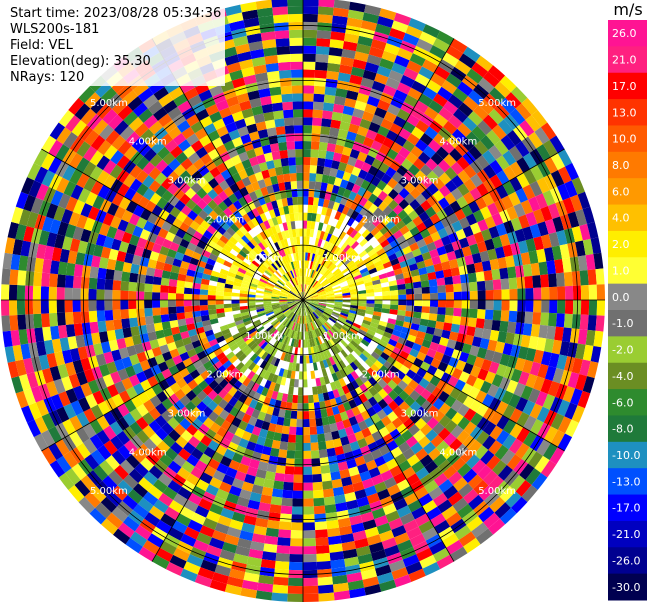 The image size is (647, 607). What do you see at coordinates (41, 45) in the screenshot?
I see `field-text: Field: VEL` at bounding box center [41, 45].